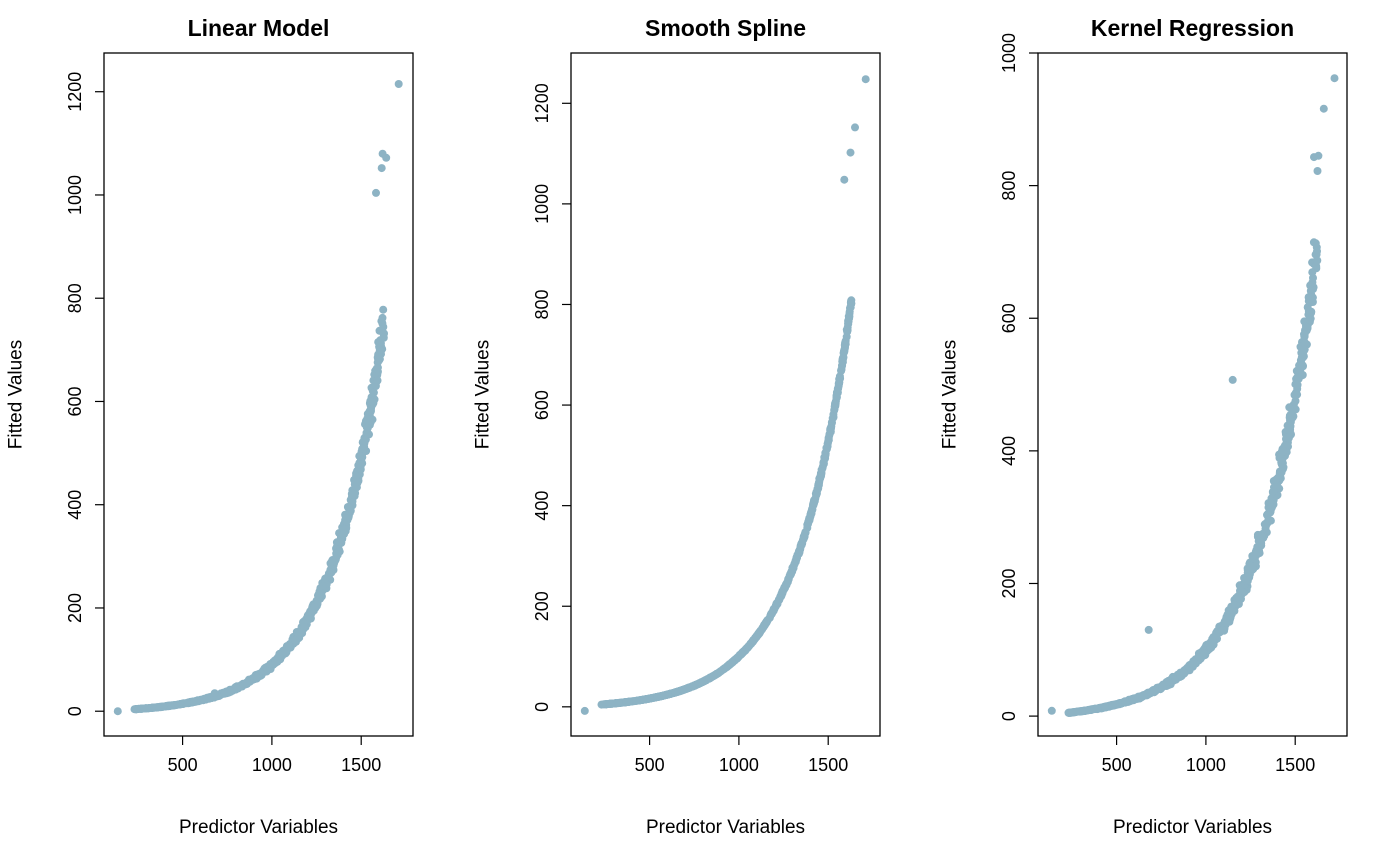 The image size is (1400, 865). What do you see at coordinates (1009, 451) in the screenshot?
I see `y-tick-label: 400` at bounding box center [1009, 451].